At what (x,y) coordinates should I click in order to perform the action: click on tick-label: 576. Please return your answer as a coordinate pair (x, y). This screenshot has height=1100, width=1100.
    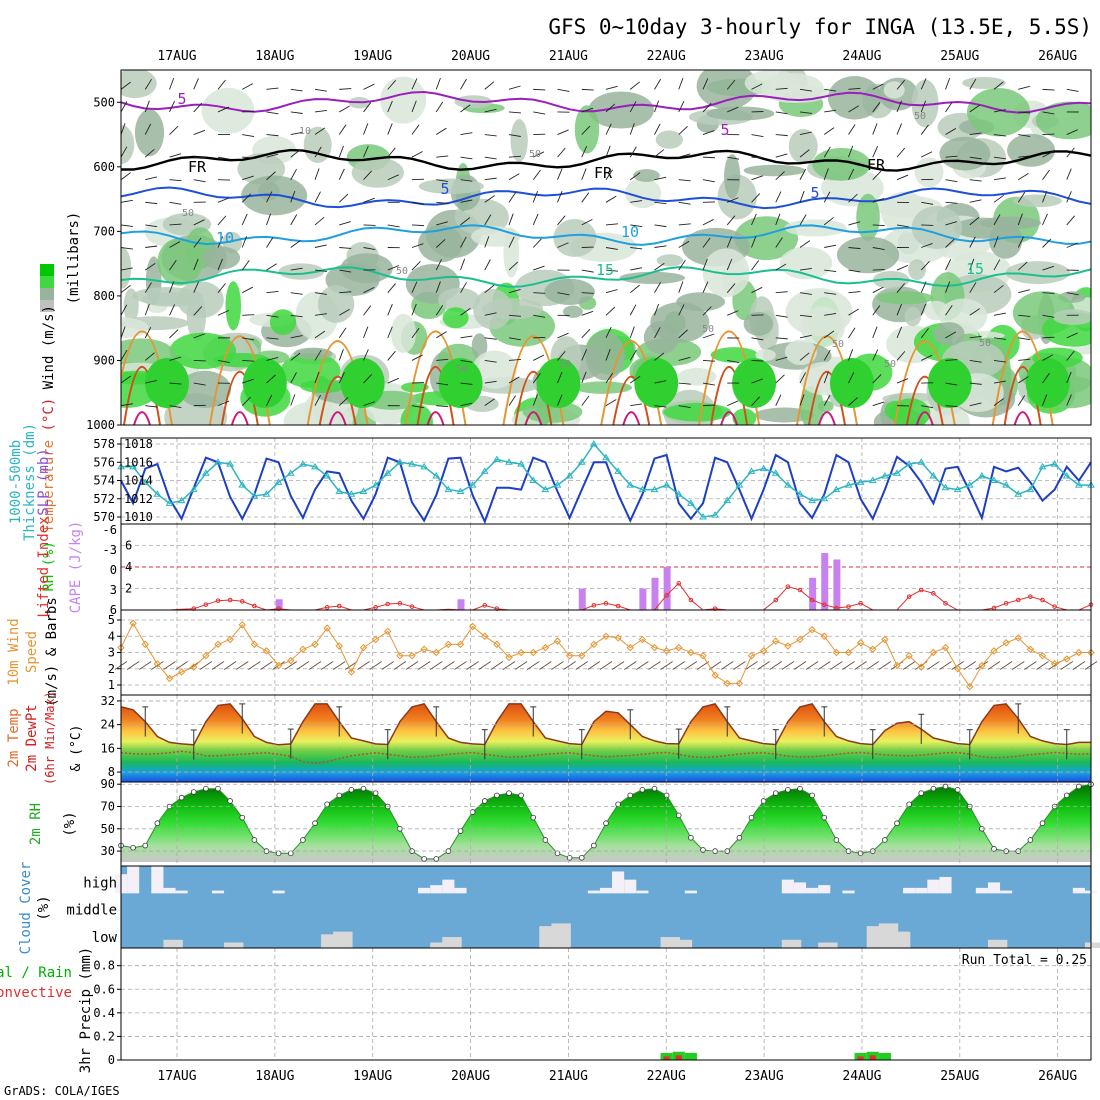
    Looking at the image, I should click on (104, 462).